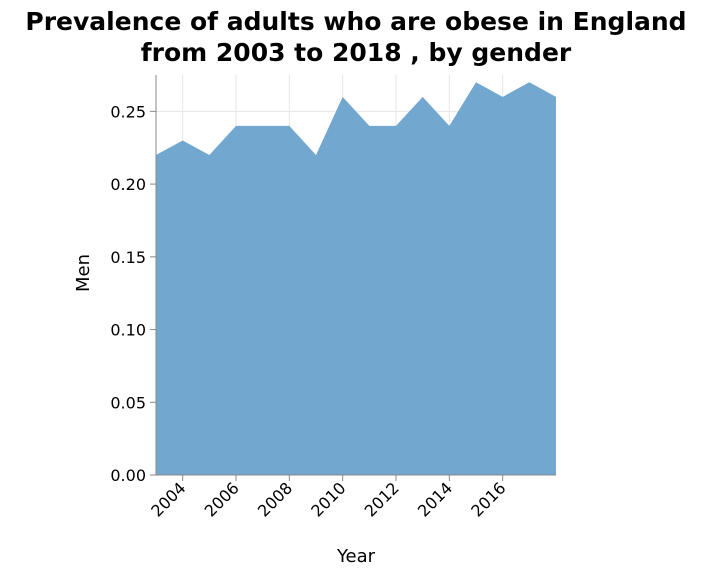  Describe the element at coordinates (133, 293) in the screenshot. I see `y-axis-ticks: 0.00 0.05 0.10 0.15 0.20 0.25` at that location.